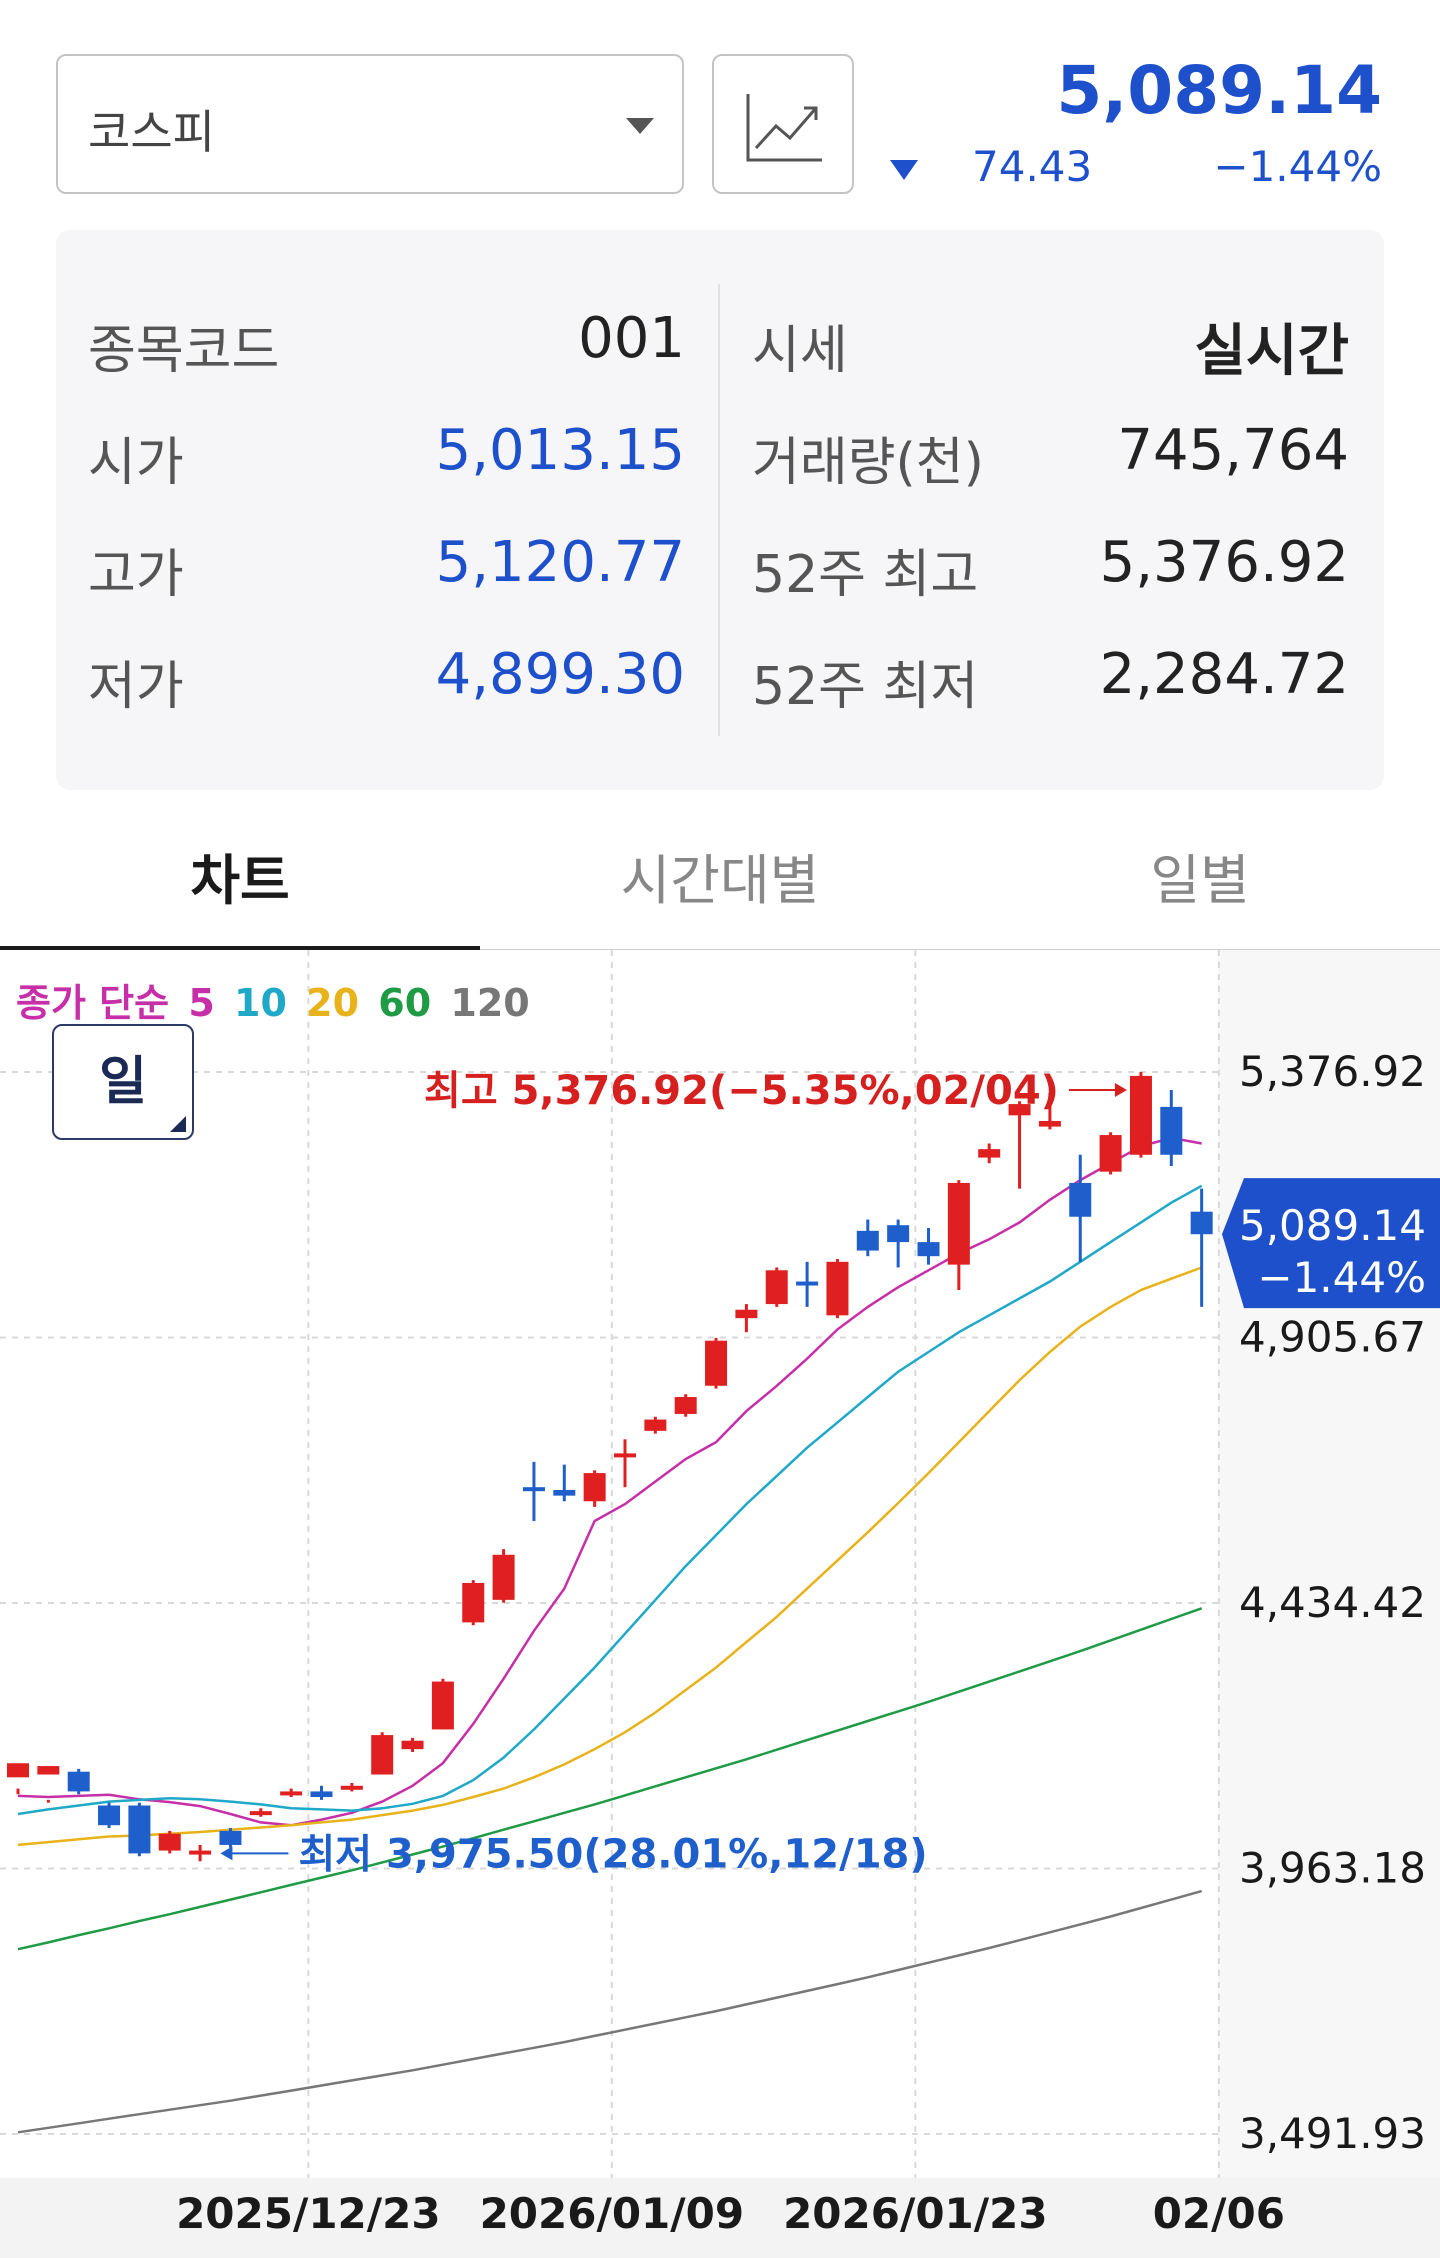 Image resolution: width=1440 pixels, height=2258 pixels. Describe the element at coordinates (226, 1853) in the screenshot. I see `low-arrow-head` at that location.